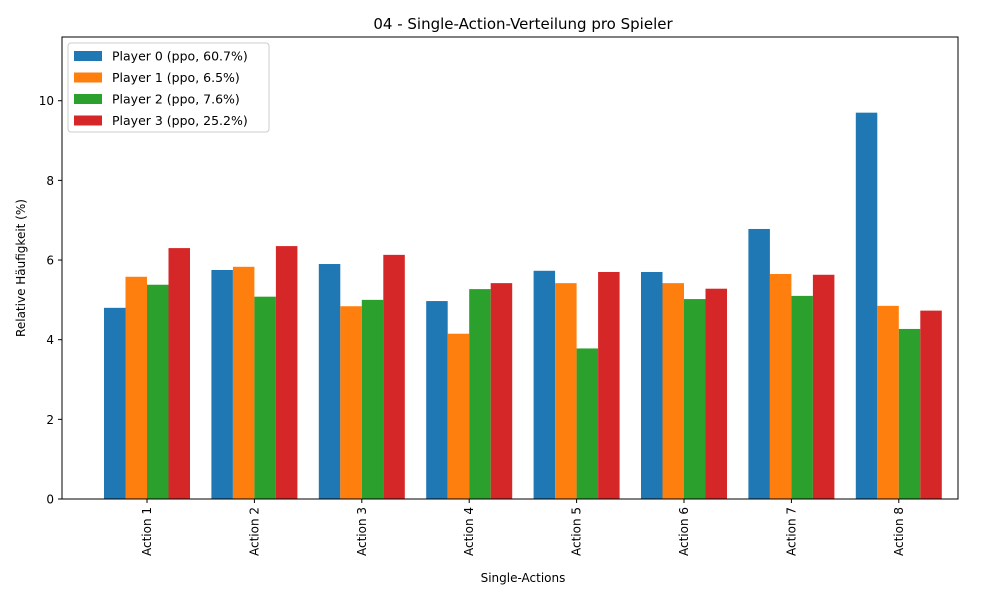 Image resolution: width=1000 pixels, height=604 pixels. I want to click on x-tick-label: Action 6, so click(684, 531).